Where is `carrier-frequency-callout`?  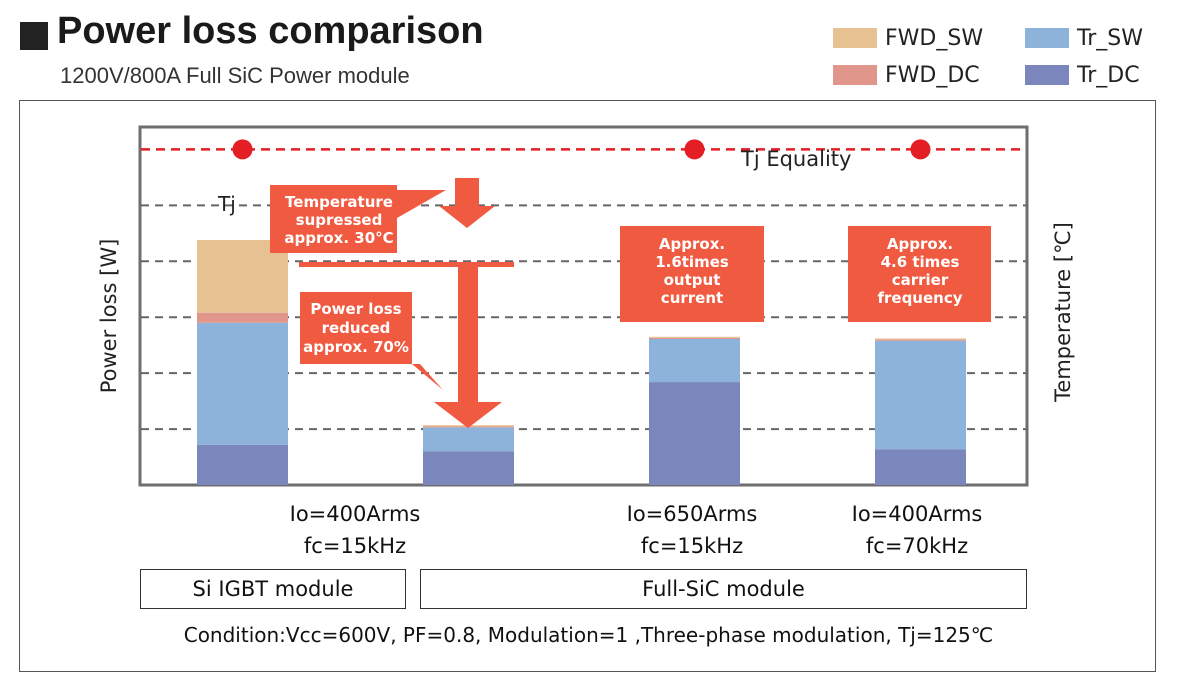 carrier-frequency-callout is located at coordinates (919, 274).